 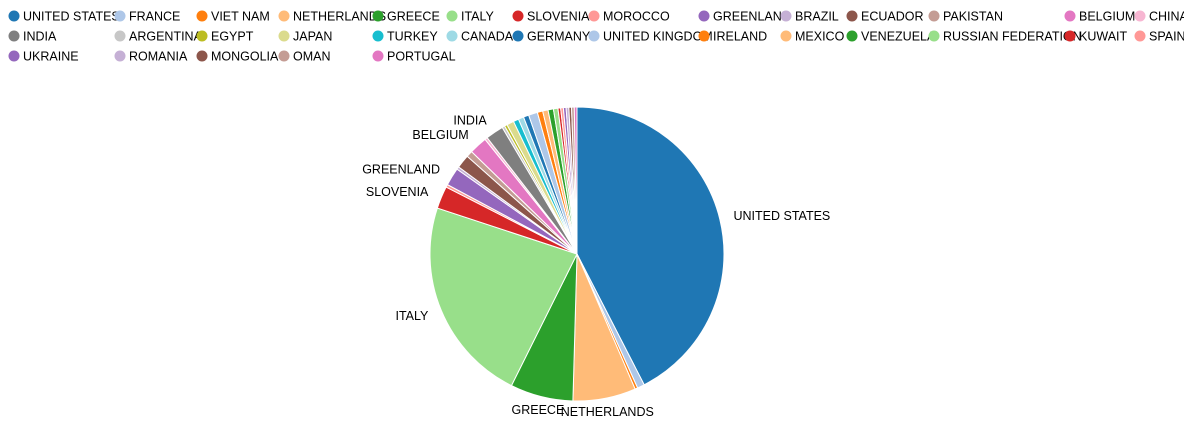 What do you see at coordinates (401, 169) in the screenshot?
I see `pie-label-greenland: GREENLAND` at bounding box center [401, 169].